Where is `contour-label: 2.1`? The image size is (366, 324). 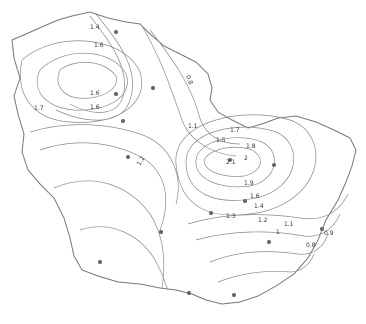 contour-label: 2.1 is located at coordinates (231, 162).